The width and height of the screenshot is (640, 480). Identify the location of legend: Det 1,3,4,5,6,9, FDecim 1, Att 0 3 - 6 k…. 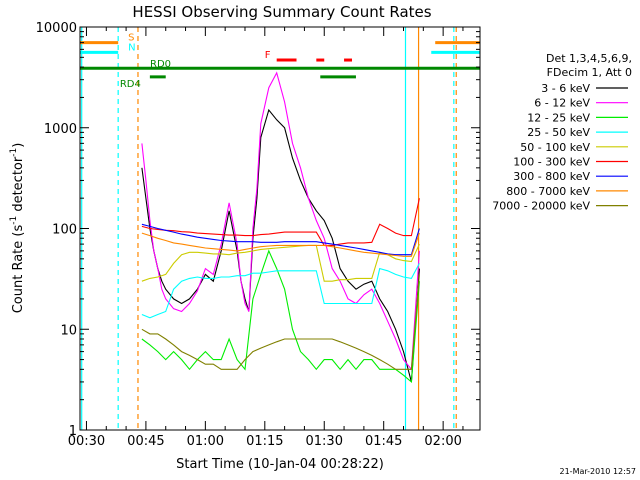
(562, 132).